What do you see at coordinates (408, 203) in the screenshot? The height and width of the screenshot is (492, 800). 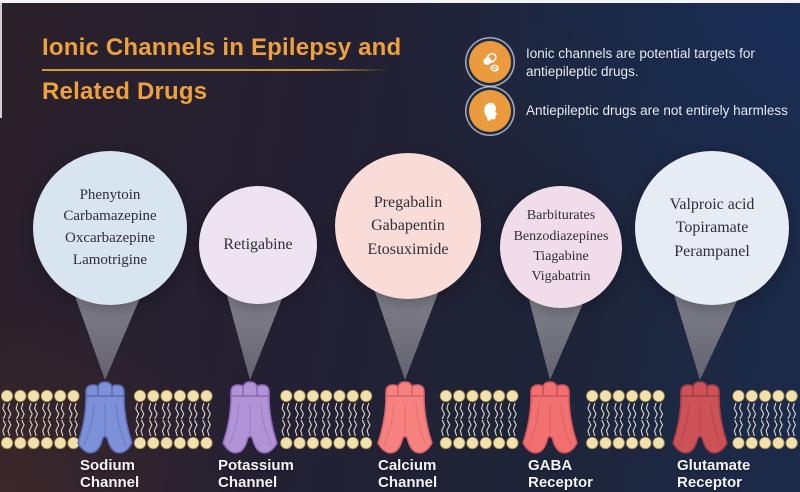 I see `drug-name: Pregabalin` at bounding box center [408, 203].